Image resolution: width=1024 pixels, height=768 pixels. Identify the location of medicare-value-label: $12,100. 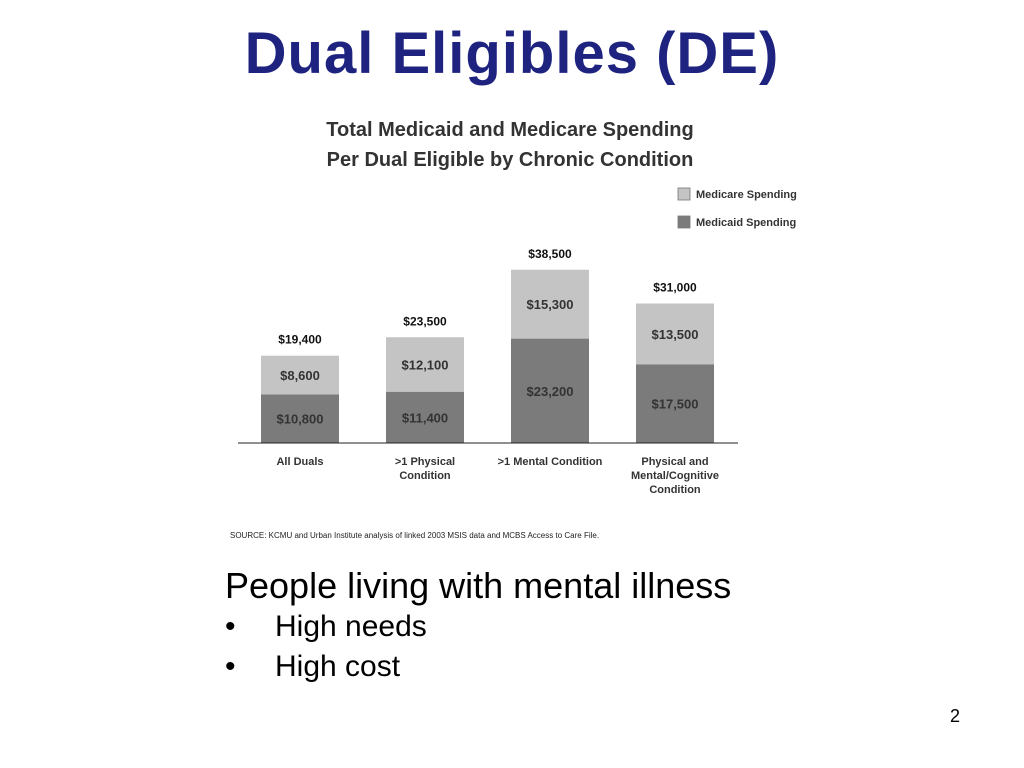
(425, 364).